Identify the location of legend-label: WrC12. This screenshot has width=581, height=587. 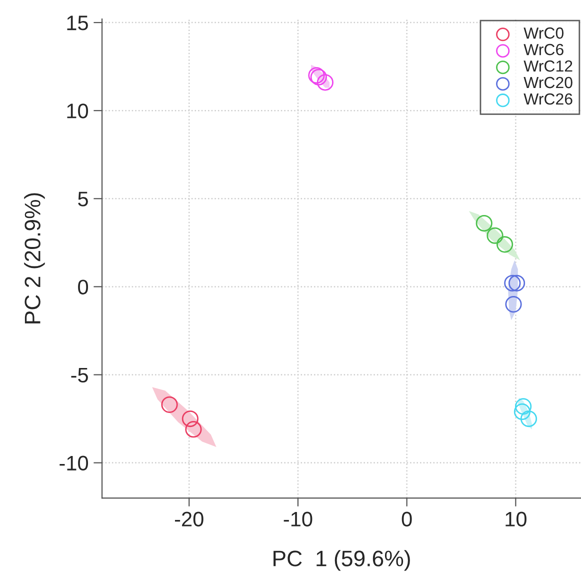
(548, 66).